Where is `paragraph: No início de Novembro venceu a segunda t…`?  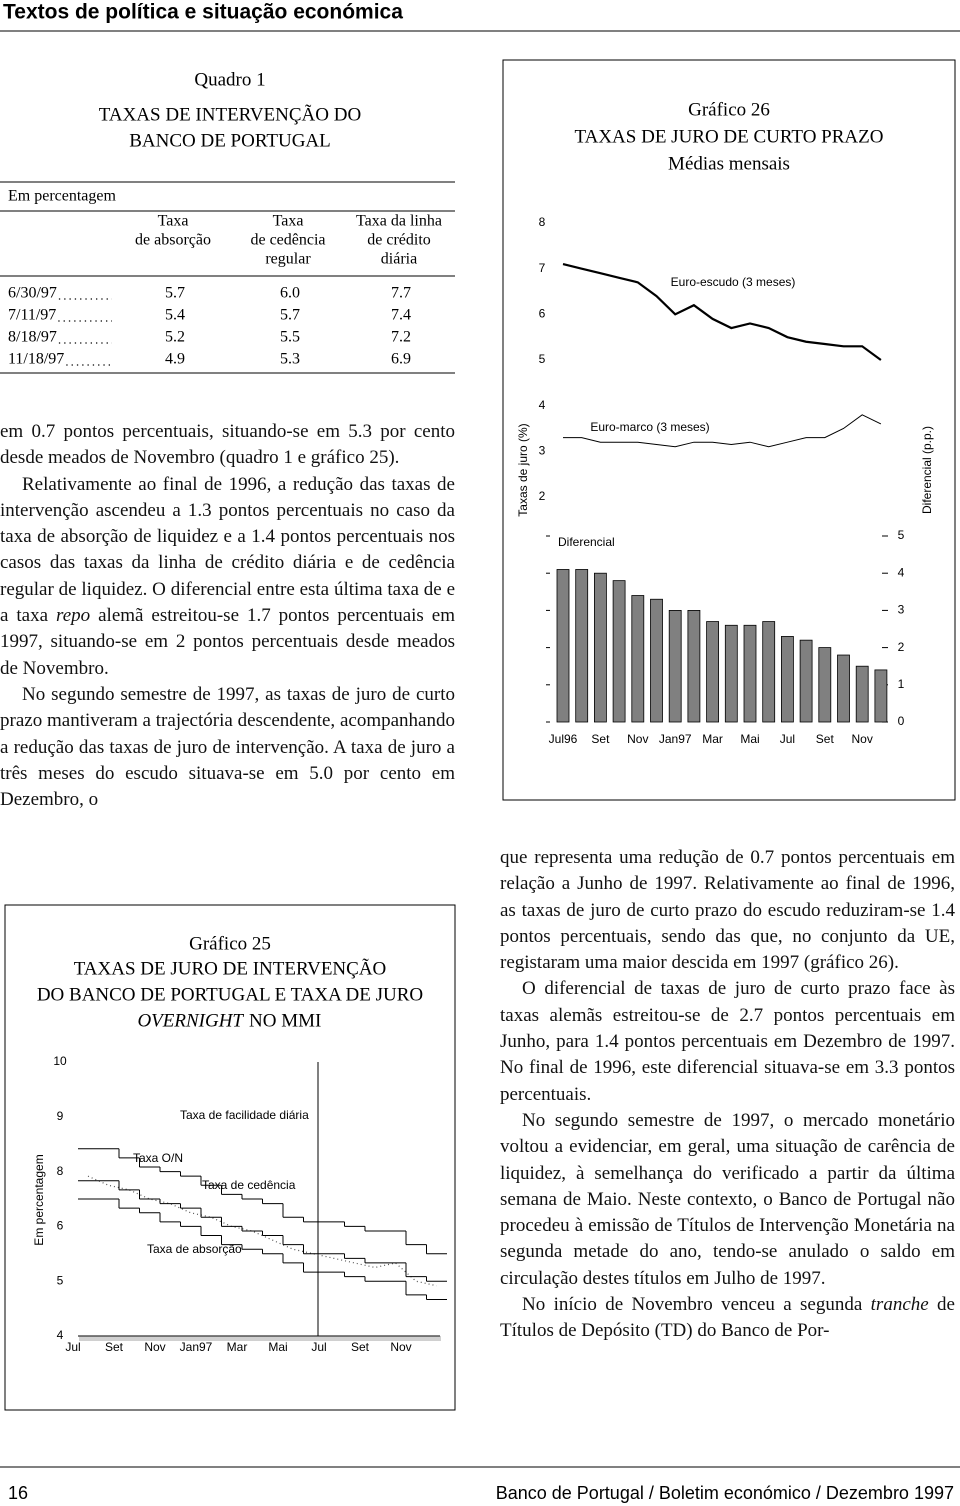
paragraph: No início de Novembro venceu a segunda t… is located at coordinates (727, 1318).